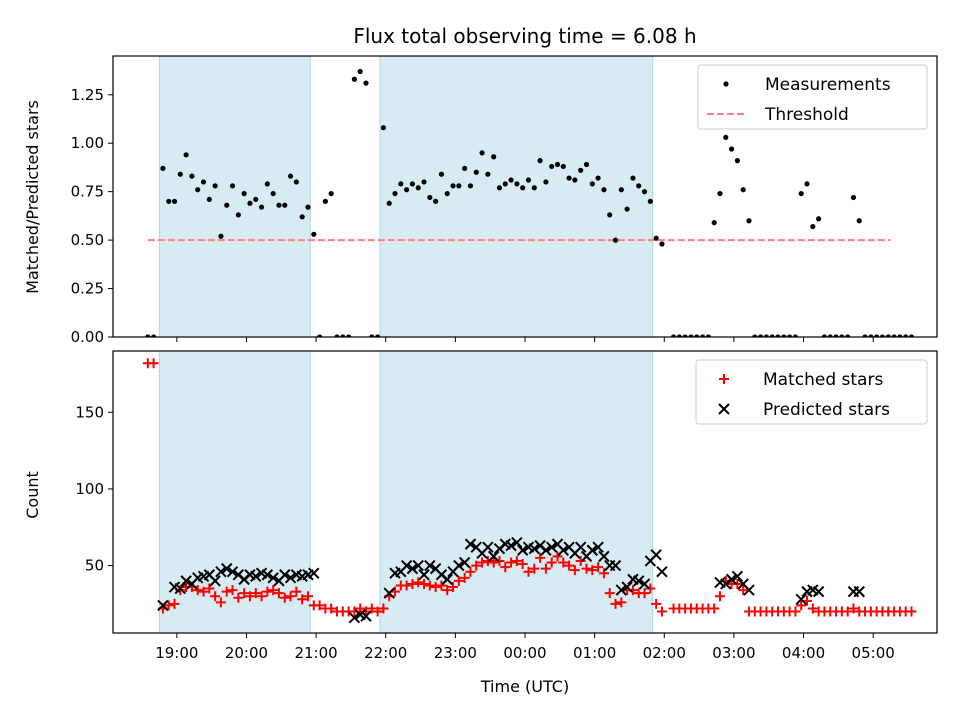 The image size is (960, 720). Describe the element at coordinates (724, 409) in the screenshot. I see `legend-marker-predicted-stars` at that location.